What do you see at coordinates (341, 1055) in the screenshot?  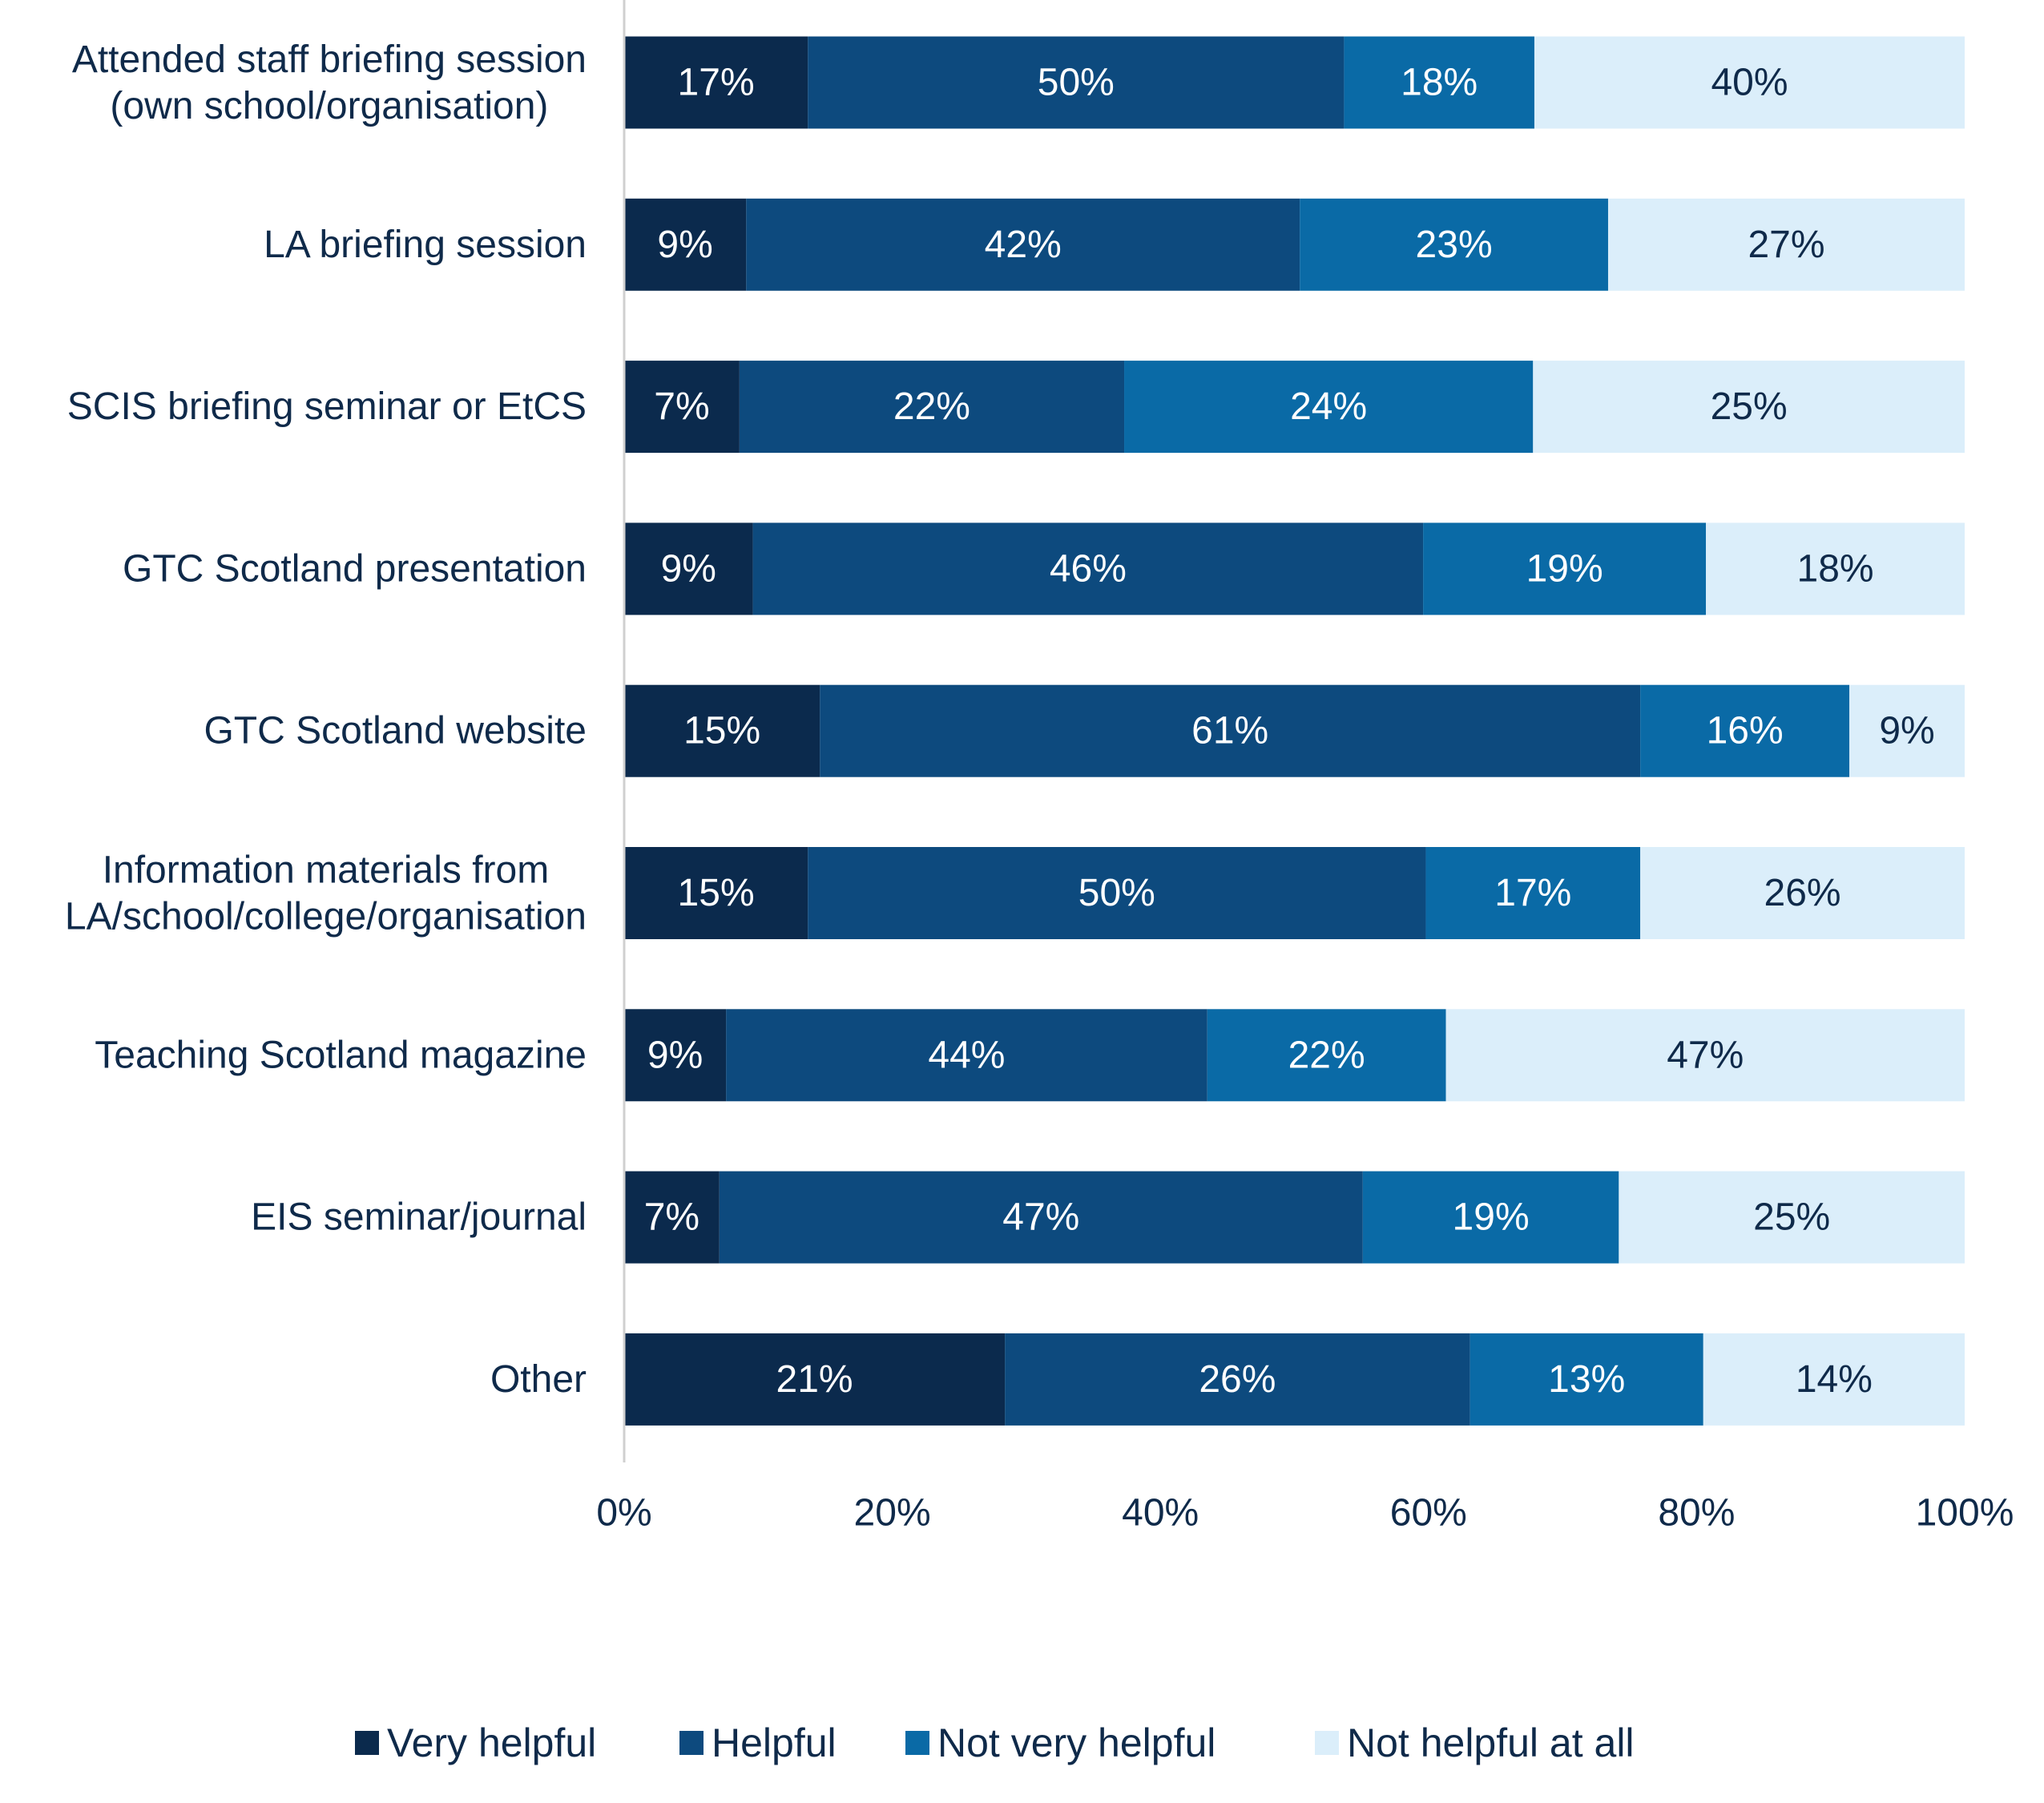 I see `category-label: Teaching Scotland magazine` at bounding box center [341, 1055].